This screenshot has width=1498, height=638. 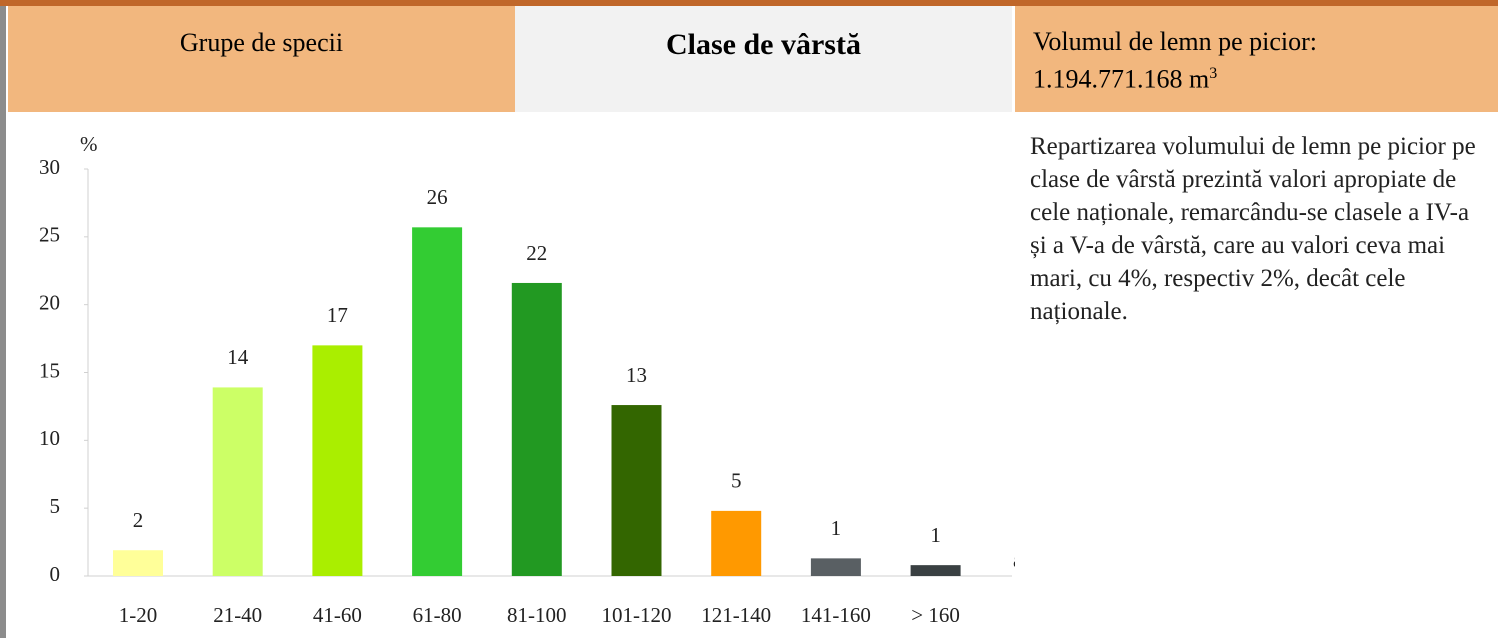 I want to click on x-tick-label: 41-60, so click(x=337, y=615).